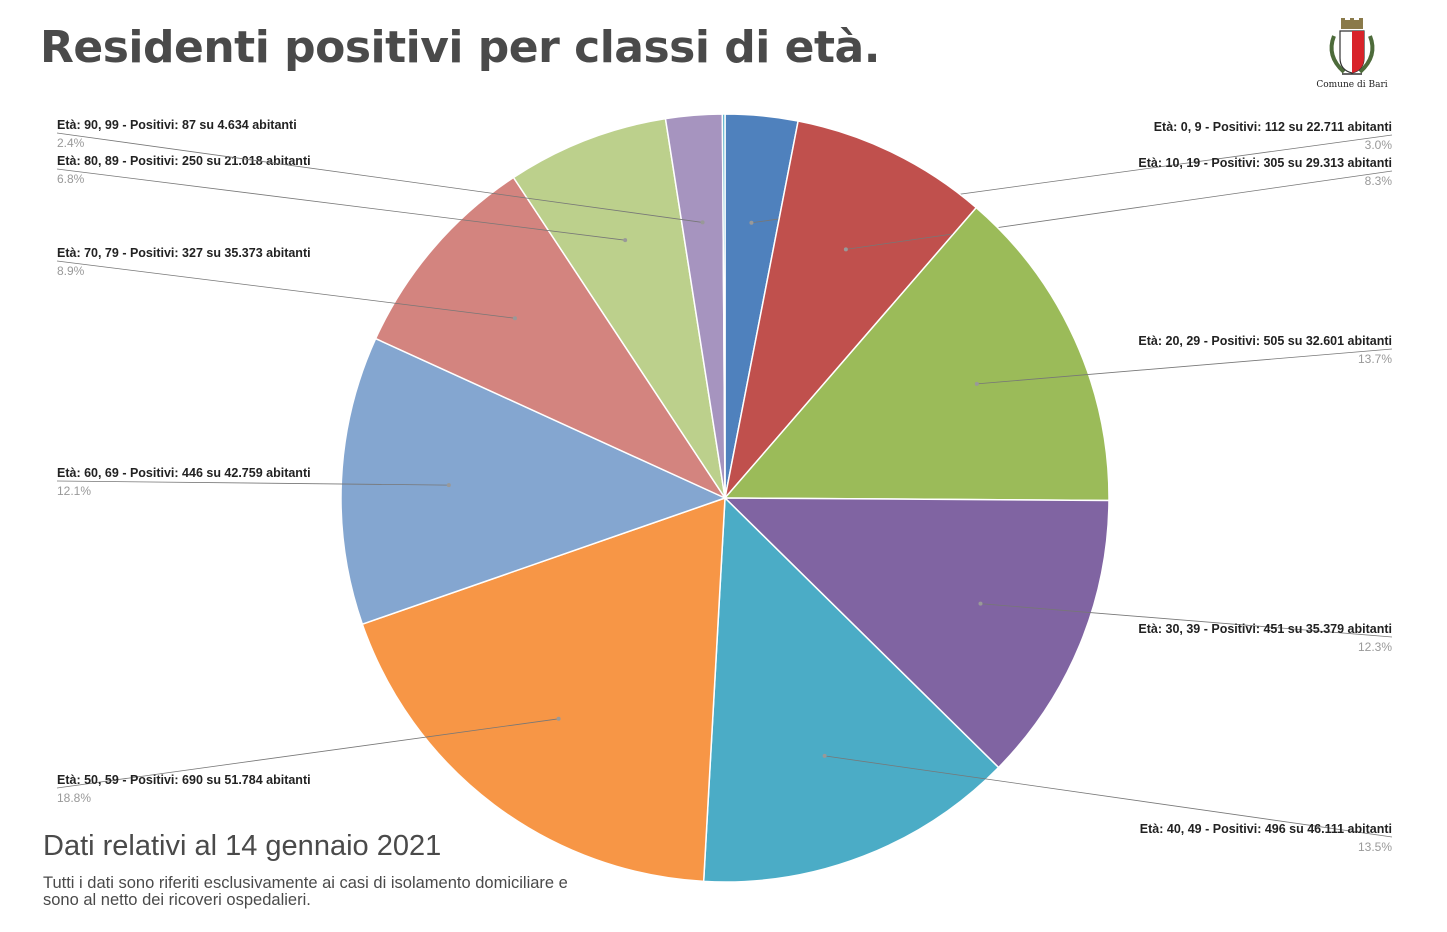  What do you see at coordinates (74, 798) in the screenshot?
I see `slice-percentage: 18.8%` at bounding box center [74, 798].